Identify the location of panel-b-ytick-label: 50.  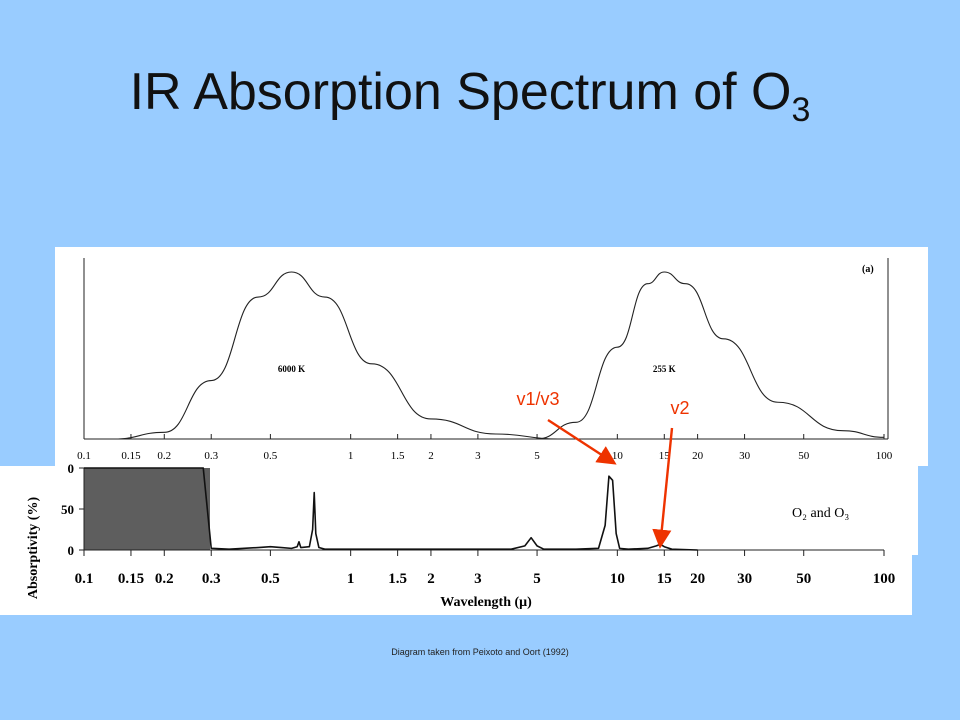
(67, 509).